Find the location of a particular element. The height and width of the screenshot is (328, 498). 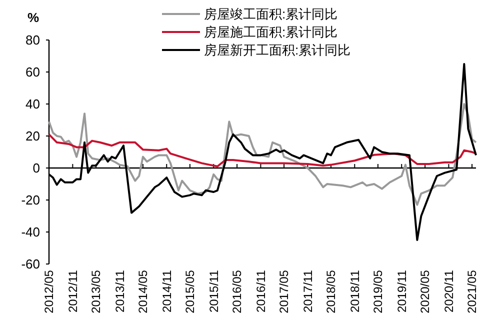

y-tick-label: 40 is located at coordinates (33, 104).